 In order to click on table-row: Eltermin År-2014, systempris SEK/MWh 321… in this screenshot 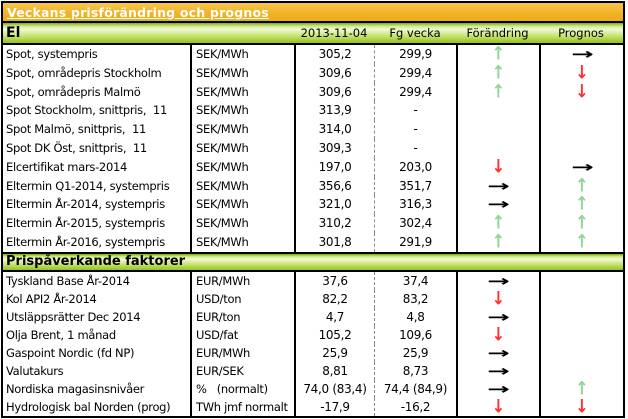, I will do `click(313, 205)`.